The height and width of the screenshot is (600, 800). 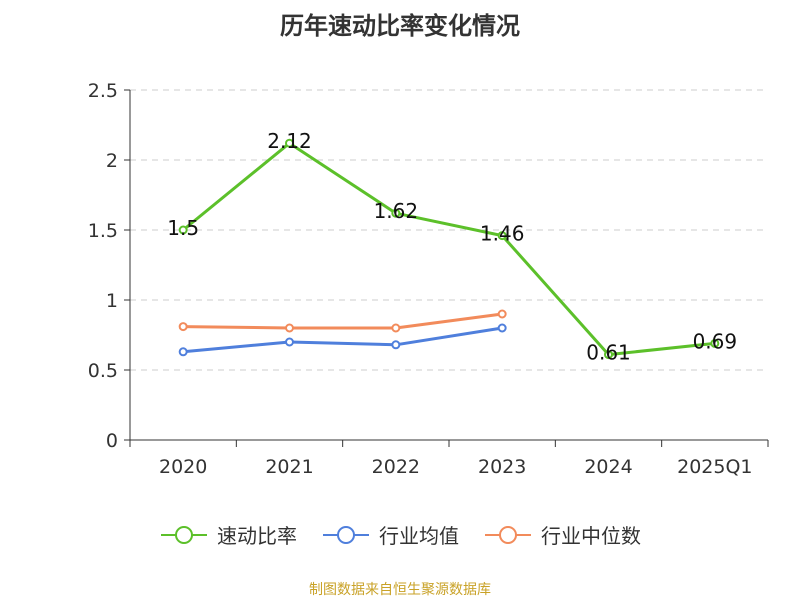 What do you see at coordinates (112, 301) in the screenshot?
I see `y-tick-label: 1` at bounding box center [112, 301].